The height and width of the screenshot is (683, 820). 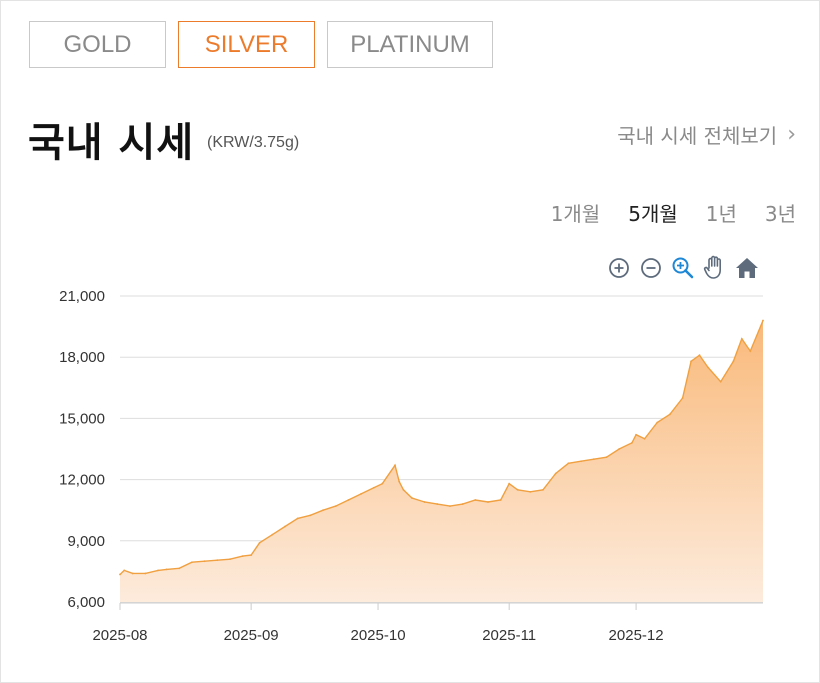 I want to click on x-axis: 2025-08 2025-09 2025-10 2025-11 2025-12, so click(x=427, y=623).